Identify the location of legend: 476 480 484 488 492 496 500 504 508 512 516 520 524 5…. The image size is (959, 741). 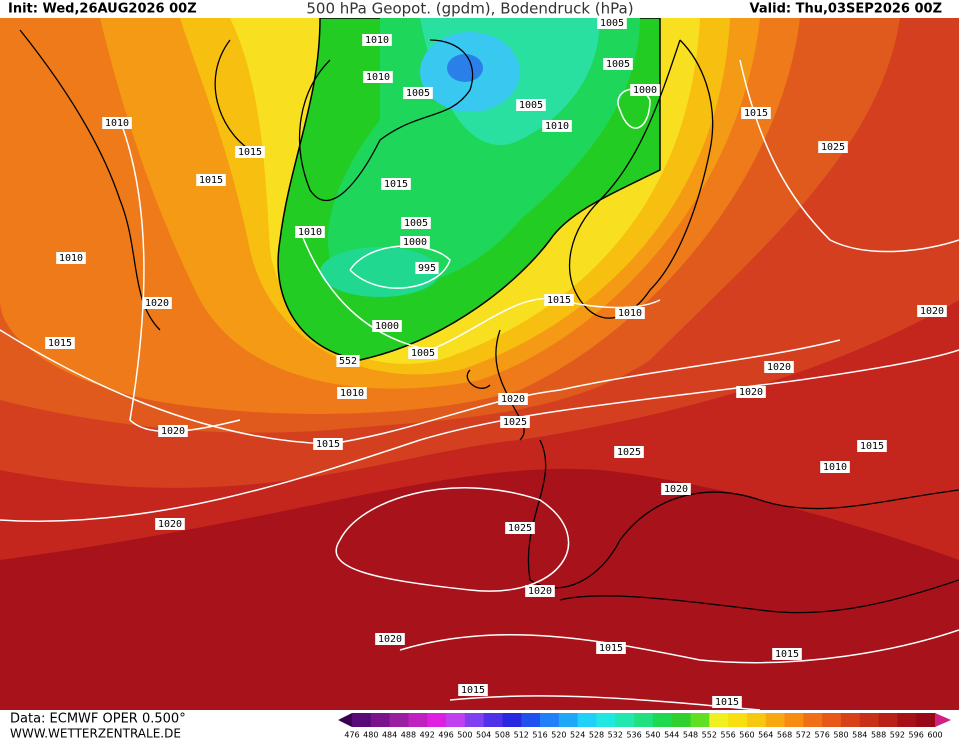
(644, 726).